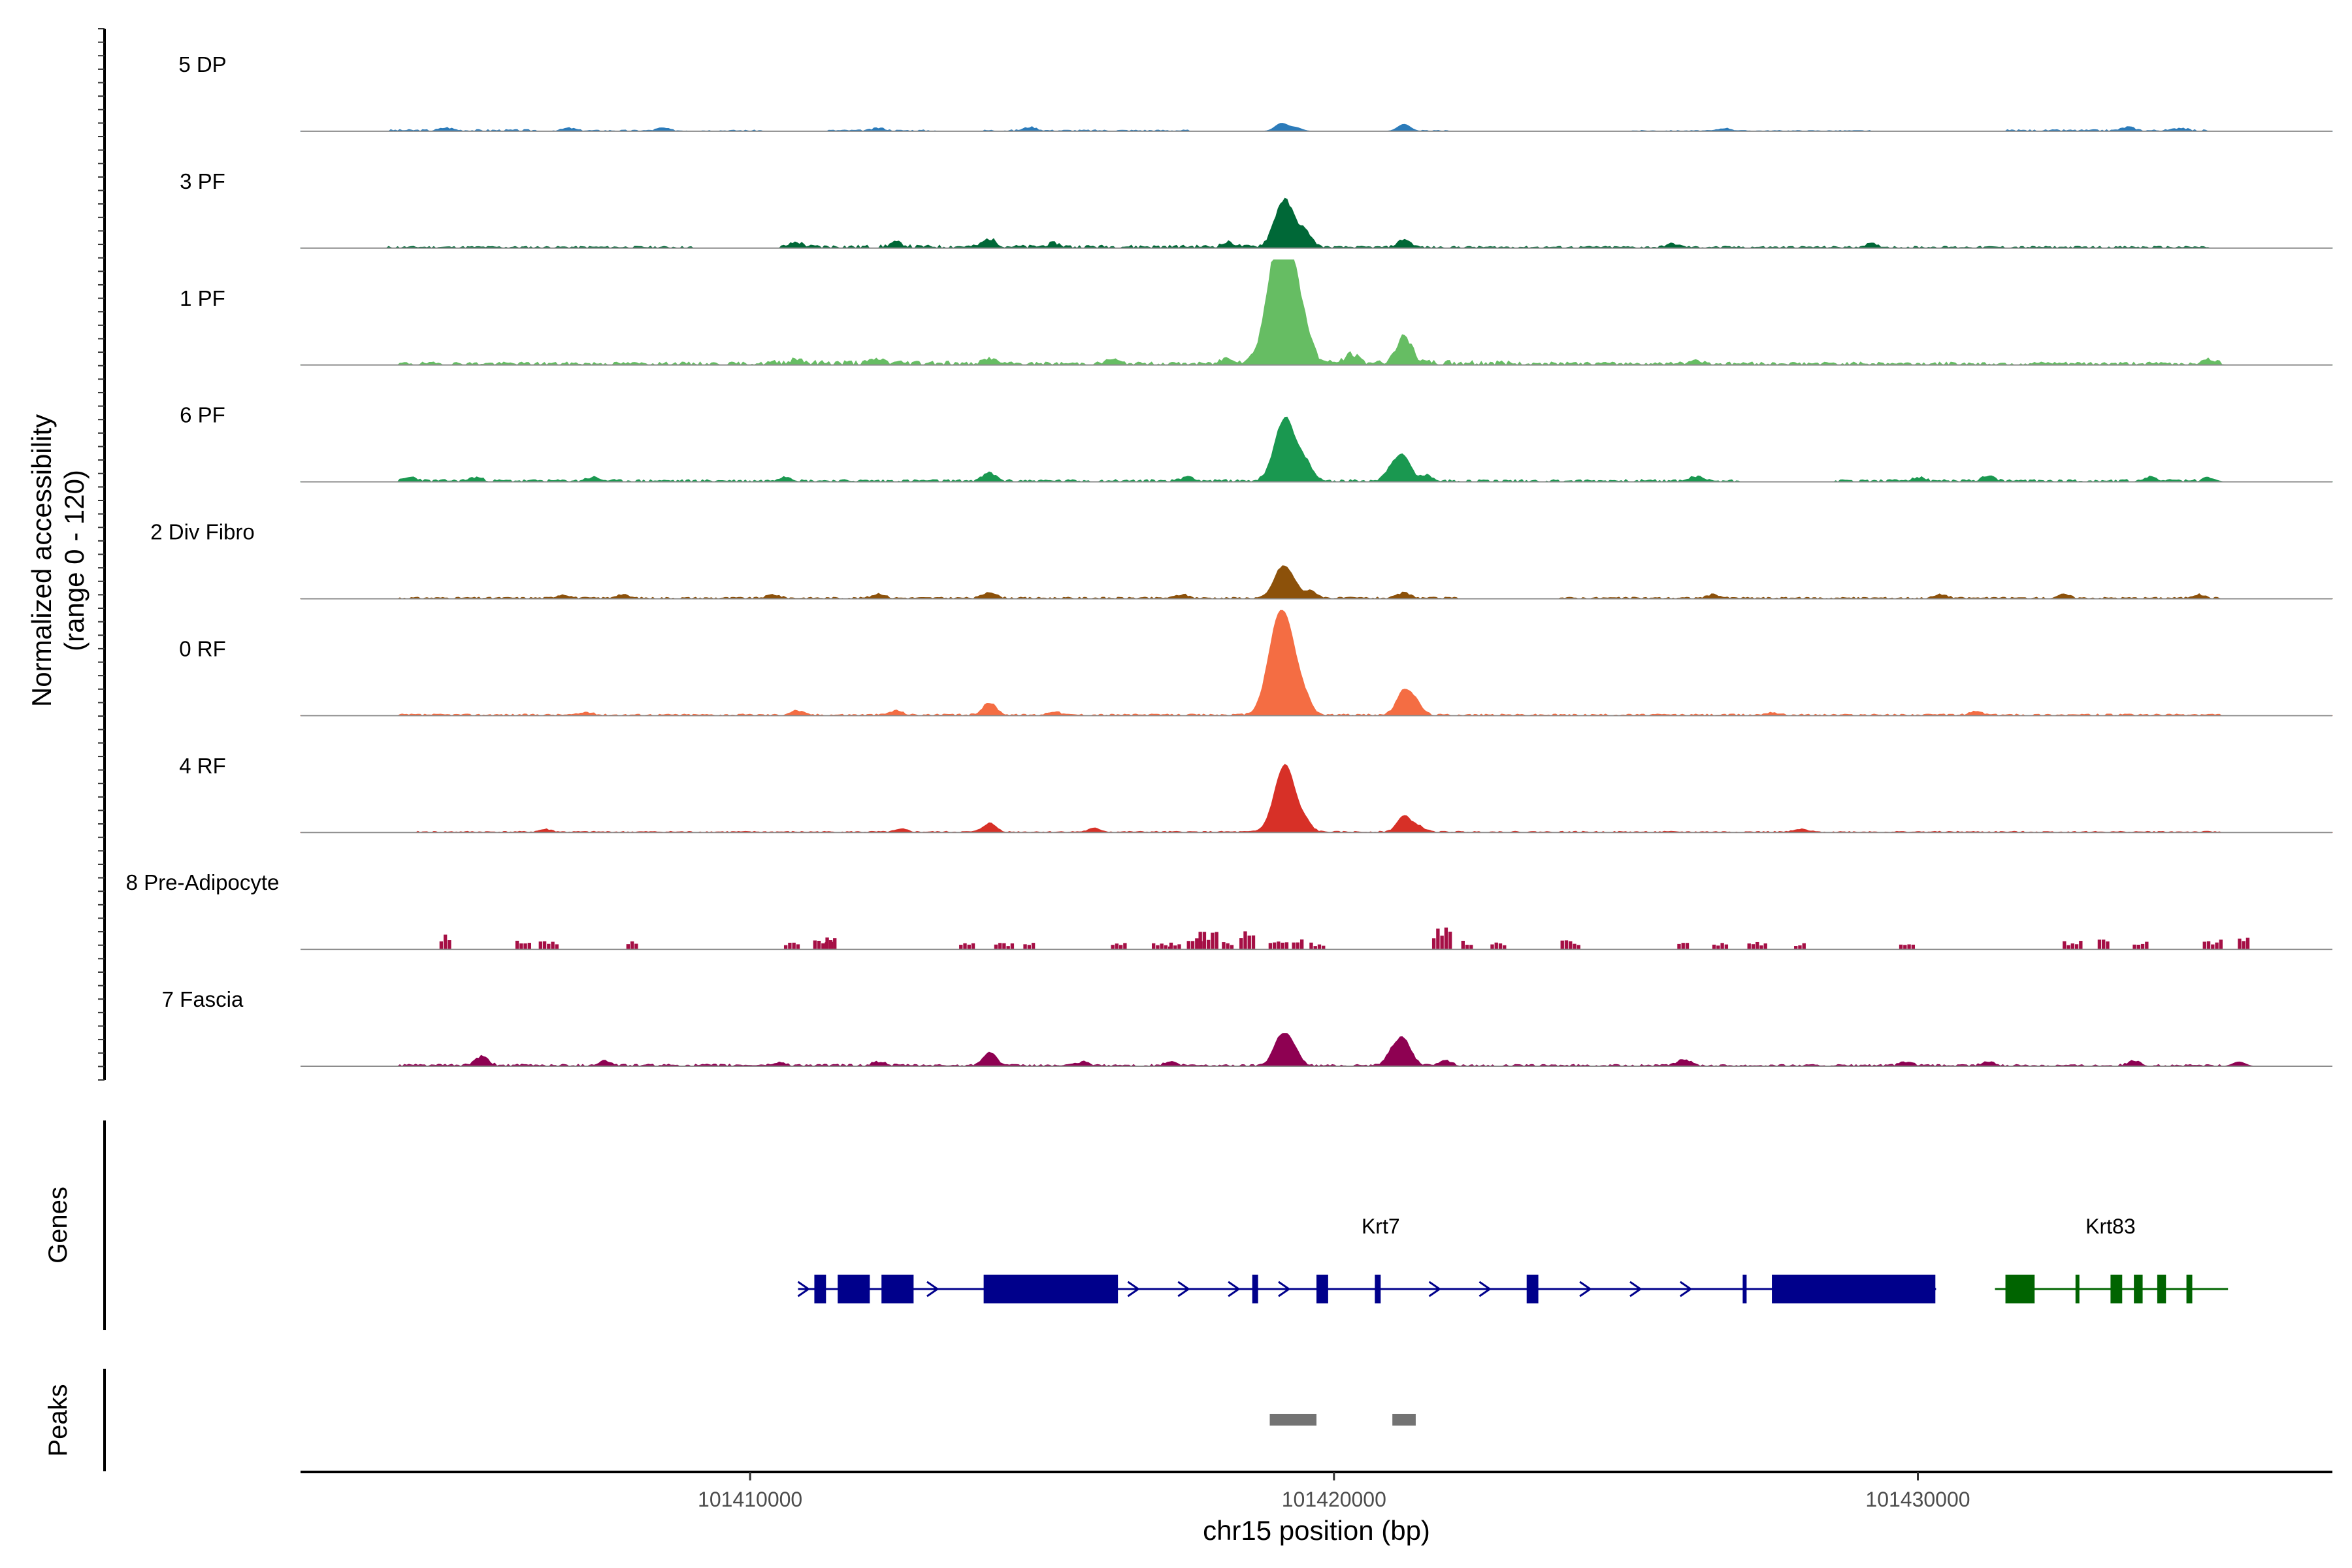 The width and height of the screenshot is (2352, 1568). I want to click on peaks-section-title: Peaks, so click(58, 1420).